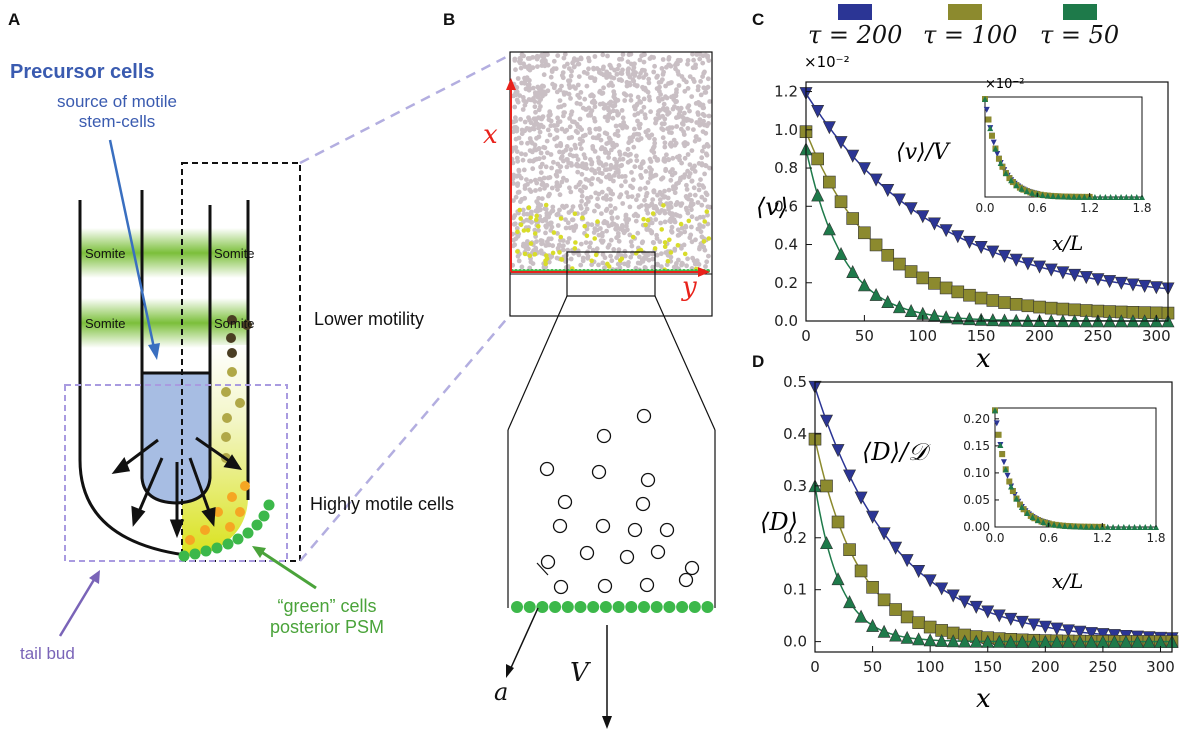 The width and height of the screenshot is (1180, 731). What do you see at coordinates (1155, 538) in the screenshot?
I see `inset-x-tick-label: 1.8` at bounding box center [1155, 538].